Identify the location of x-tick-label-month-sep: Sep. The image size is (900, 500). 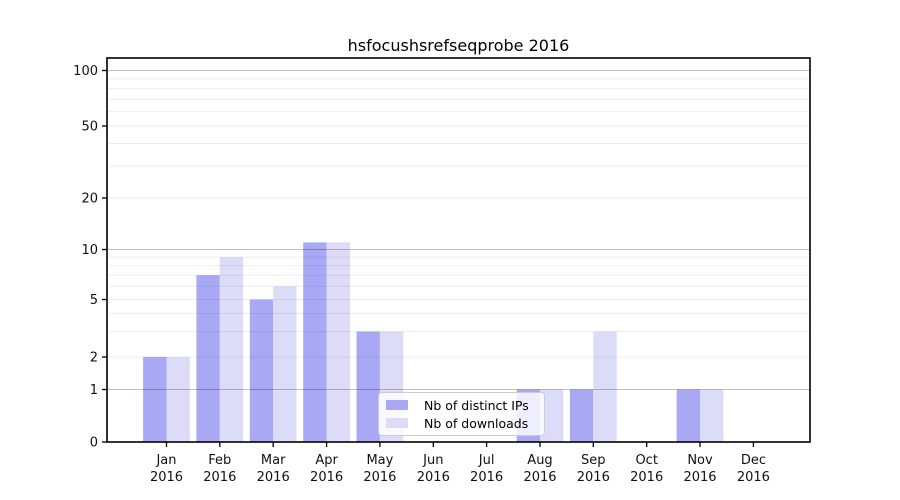
(593, 460).